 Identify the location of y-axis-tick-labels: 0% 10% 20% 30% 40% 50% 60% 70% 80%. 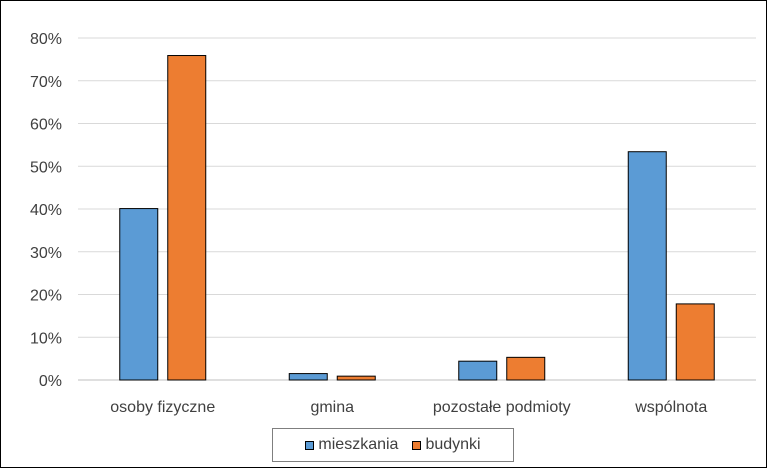
(46, 210).